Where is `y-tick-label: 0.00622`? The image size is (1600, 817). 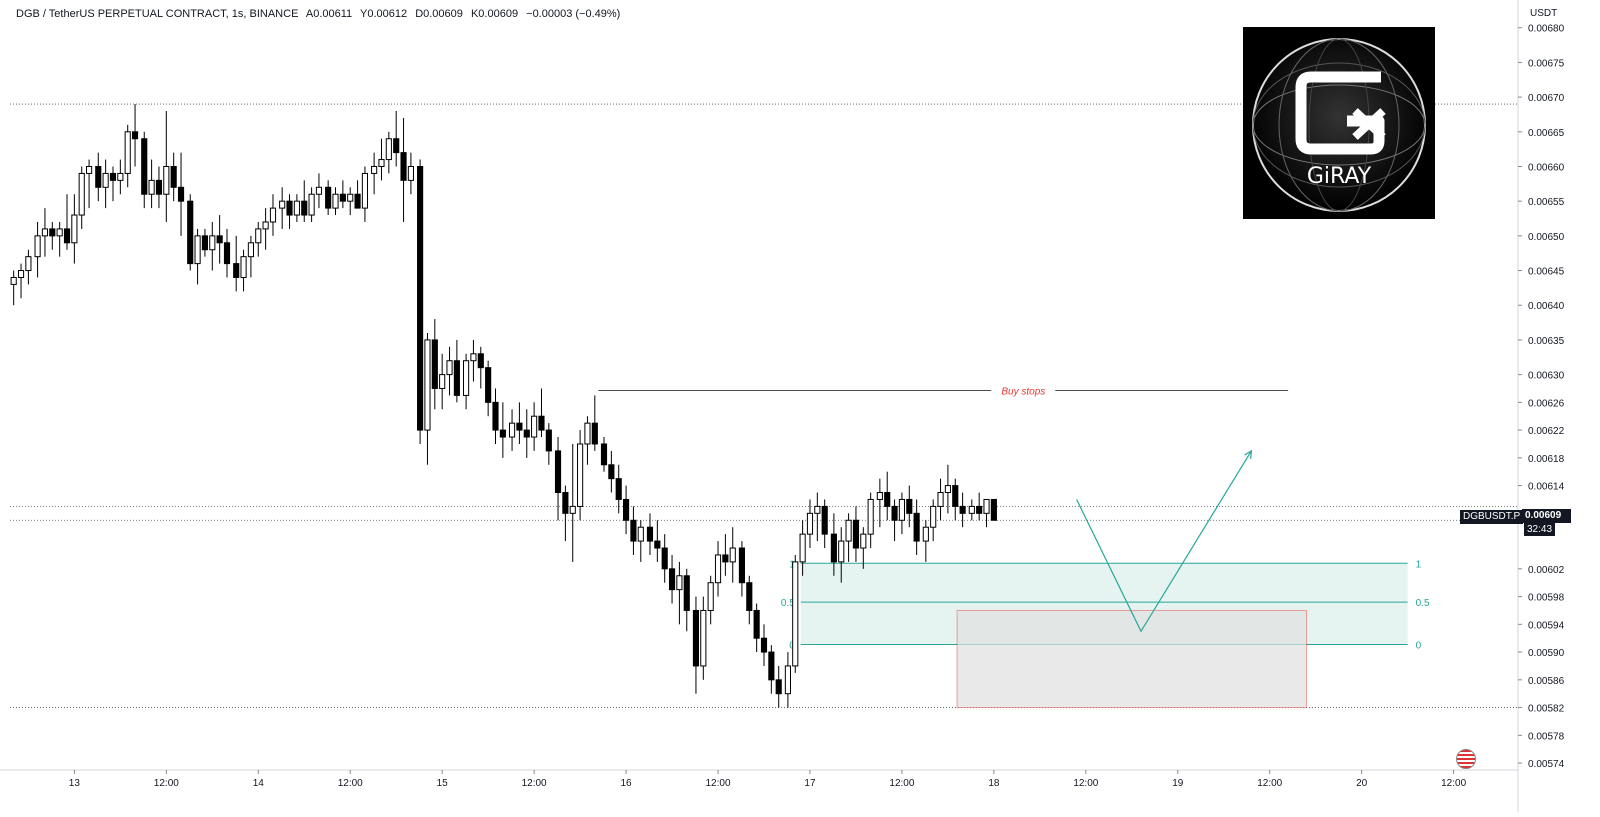
y-tick-label: 0.00622 is located at coordinates (1546, 431).